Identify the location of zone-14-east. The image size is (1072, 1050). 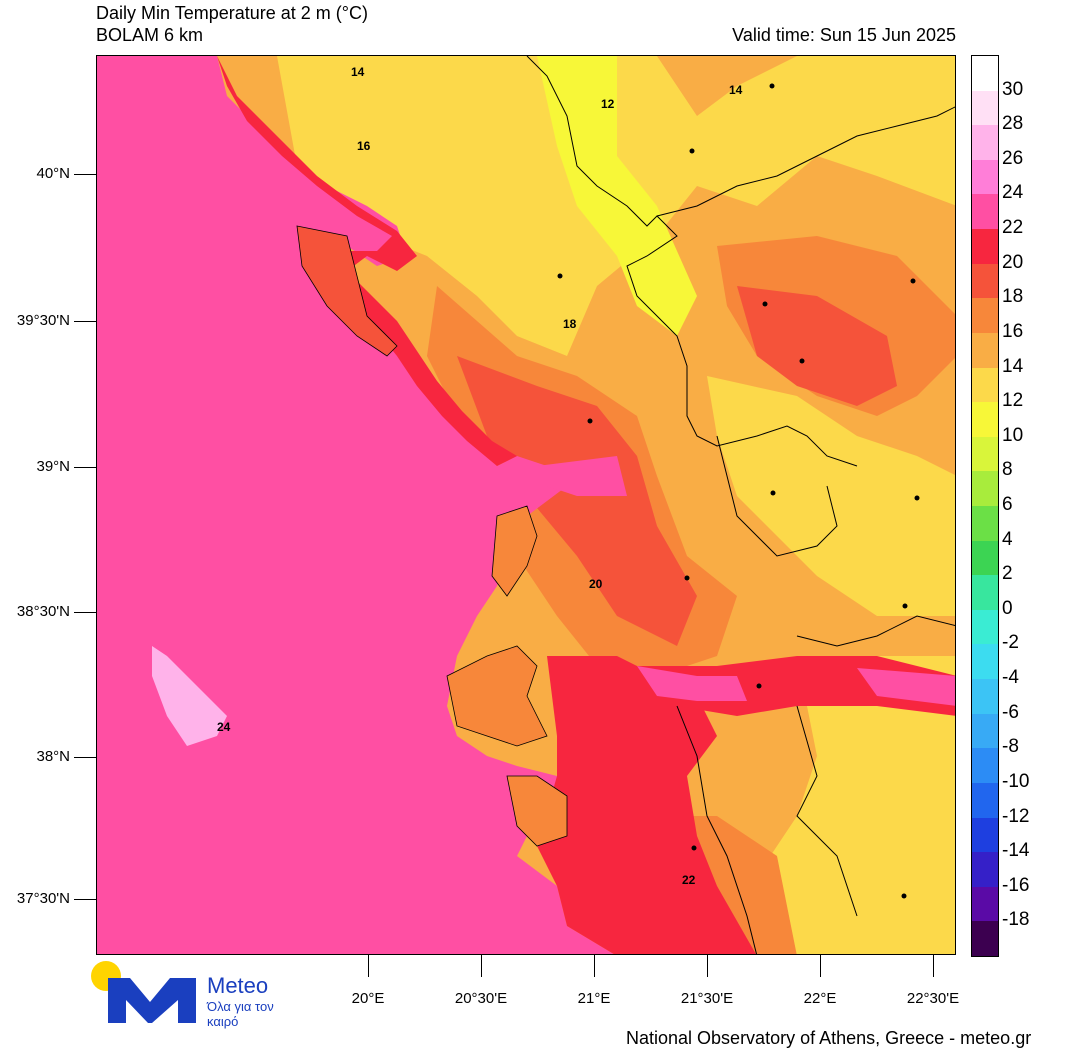
(831, 496).